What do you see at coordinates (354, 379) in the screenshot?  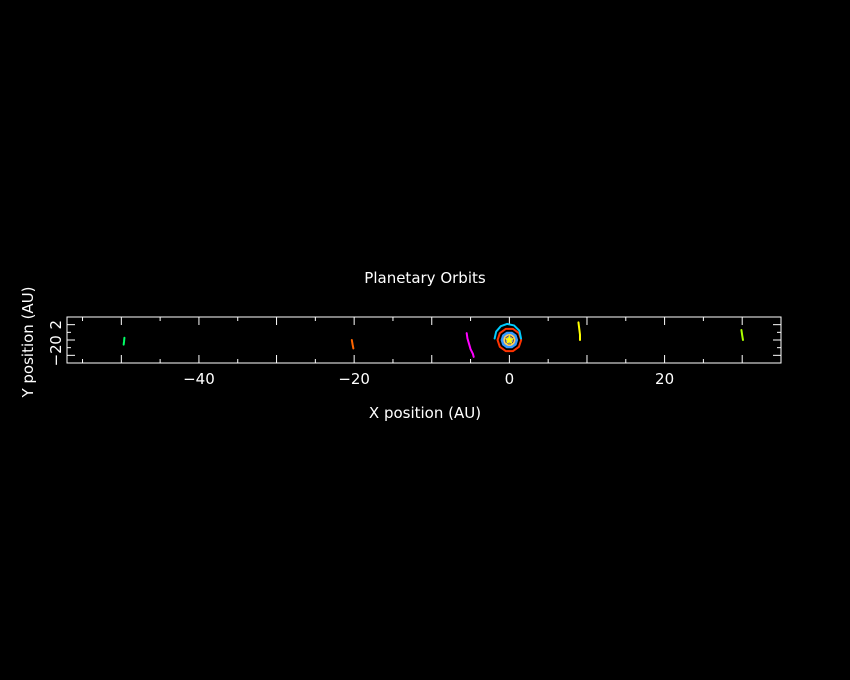 I see `x-tick-label: −20` at bounding box center [354, 379].